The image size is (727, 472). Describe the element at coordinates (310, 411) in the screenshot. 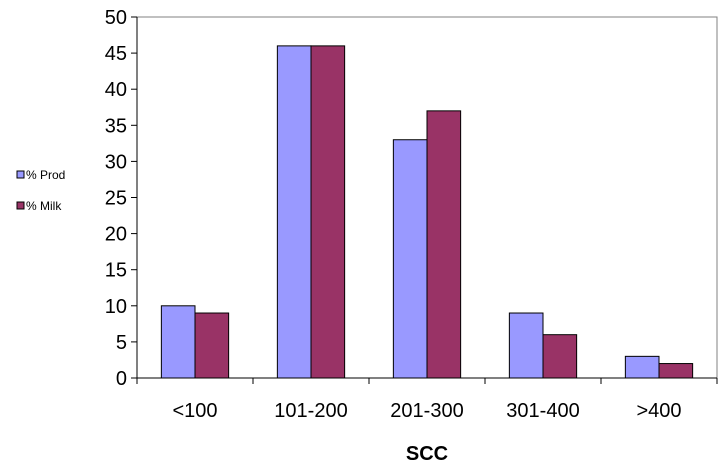

I see `x-tick-label: 101-200` at that location.